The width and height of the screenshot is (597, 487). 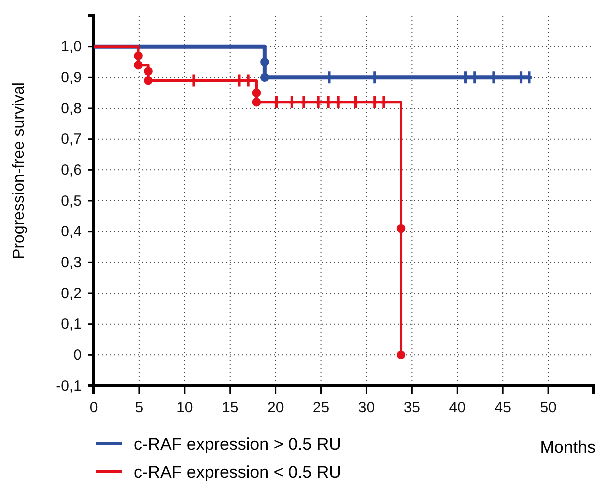 What do you see at coordinates (139, 408) in the screenshot?
I see `x-tick-label: 5` at bounding box center [139, 408].